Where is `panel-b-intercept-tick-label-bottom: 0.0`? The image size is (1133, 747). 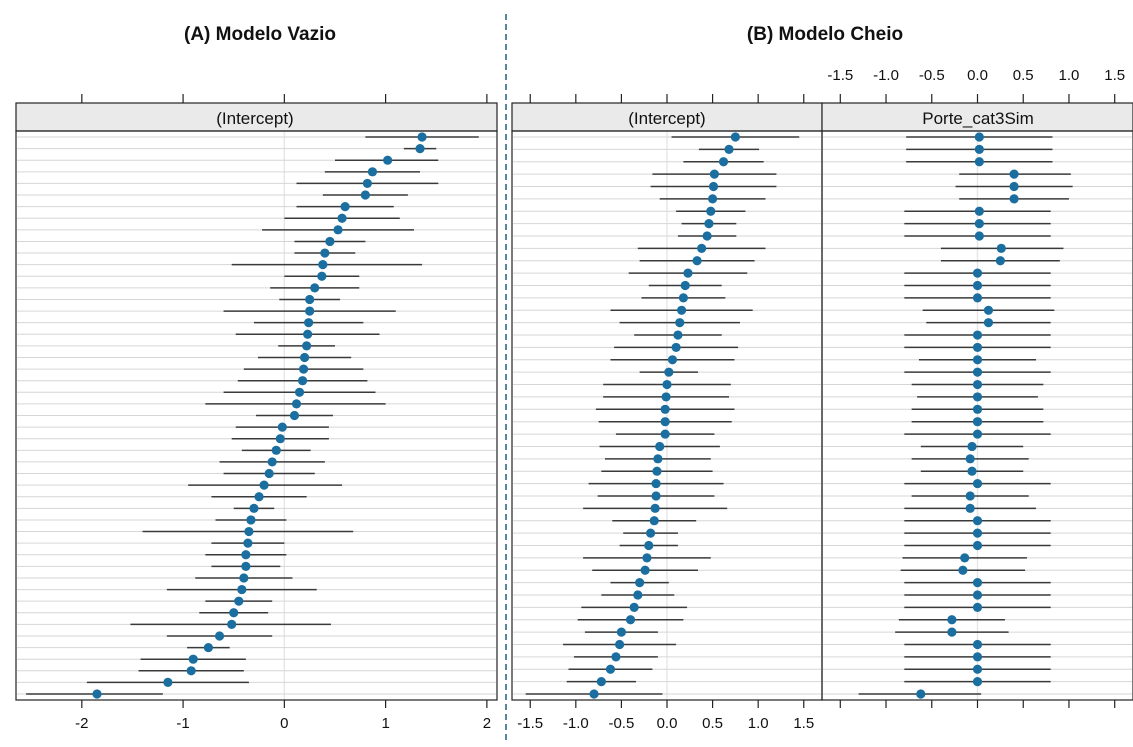
panel-b-intercept-tick-label-bottom: 0.0 is located at coordinates (667, 723).